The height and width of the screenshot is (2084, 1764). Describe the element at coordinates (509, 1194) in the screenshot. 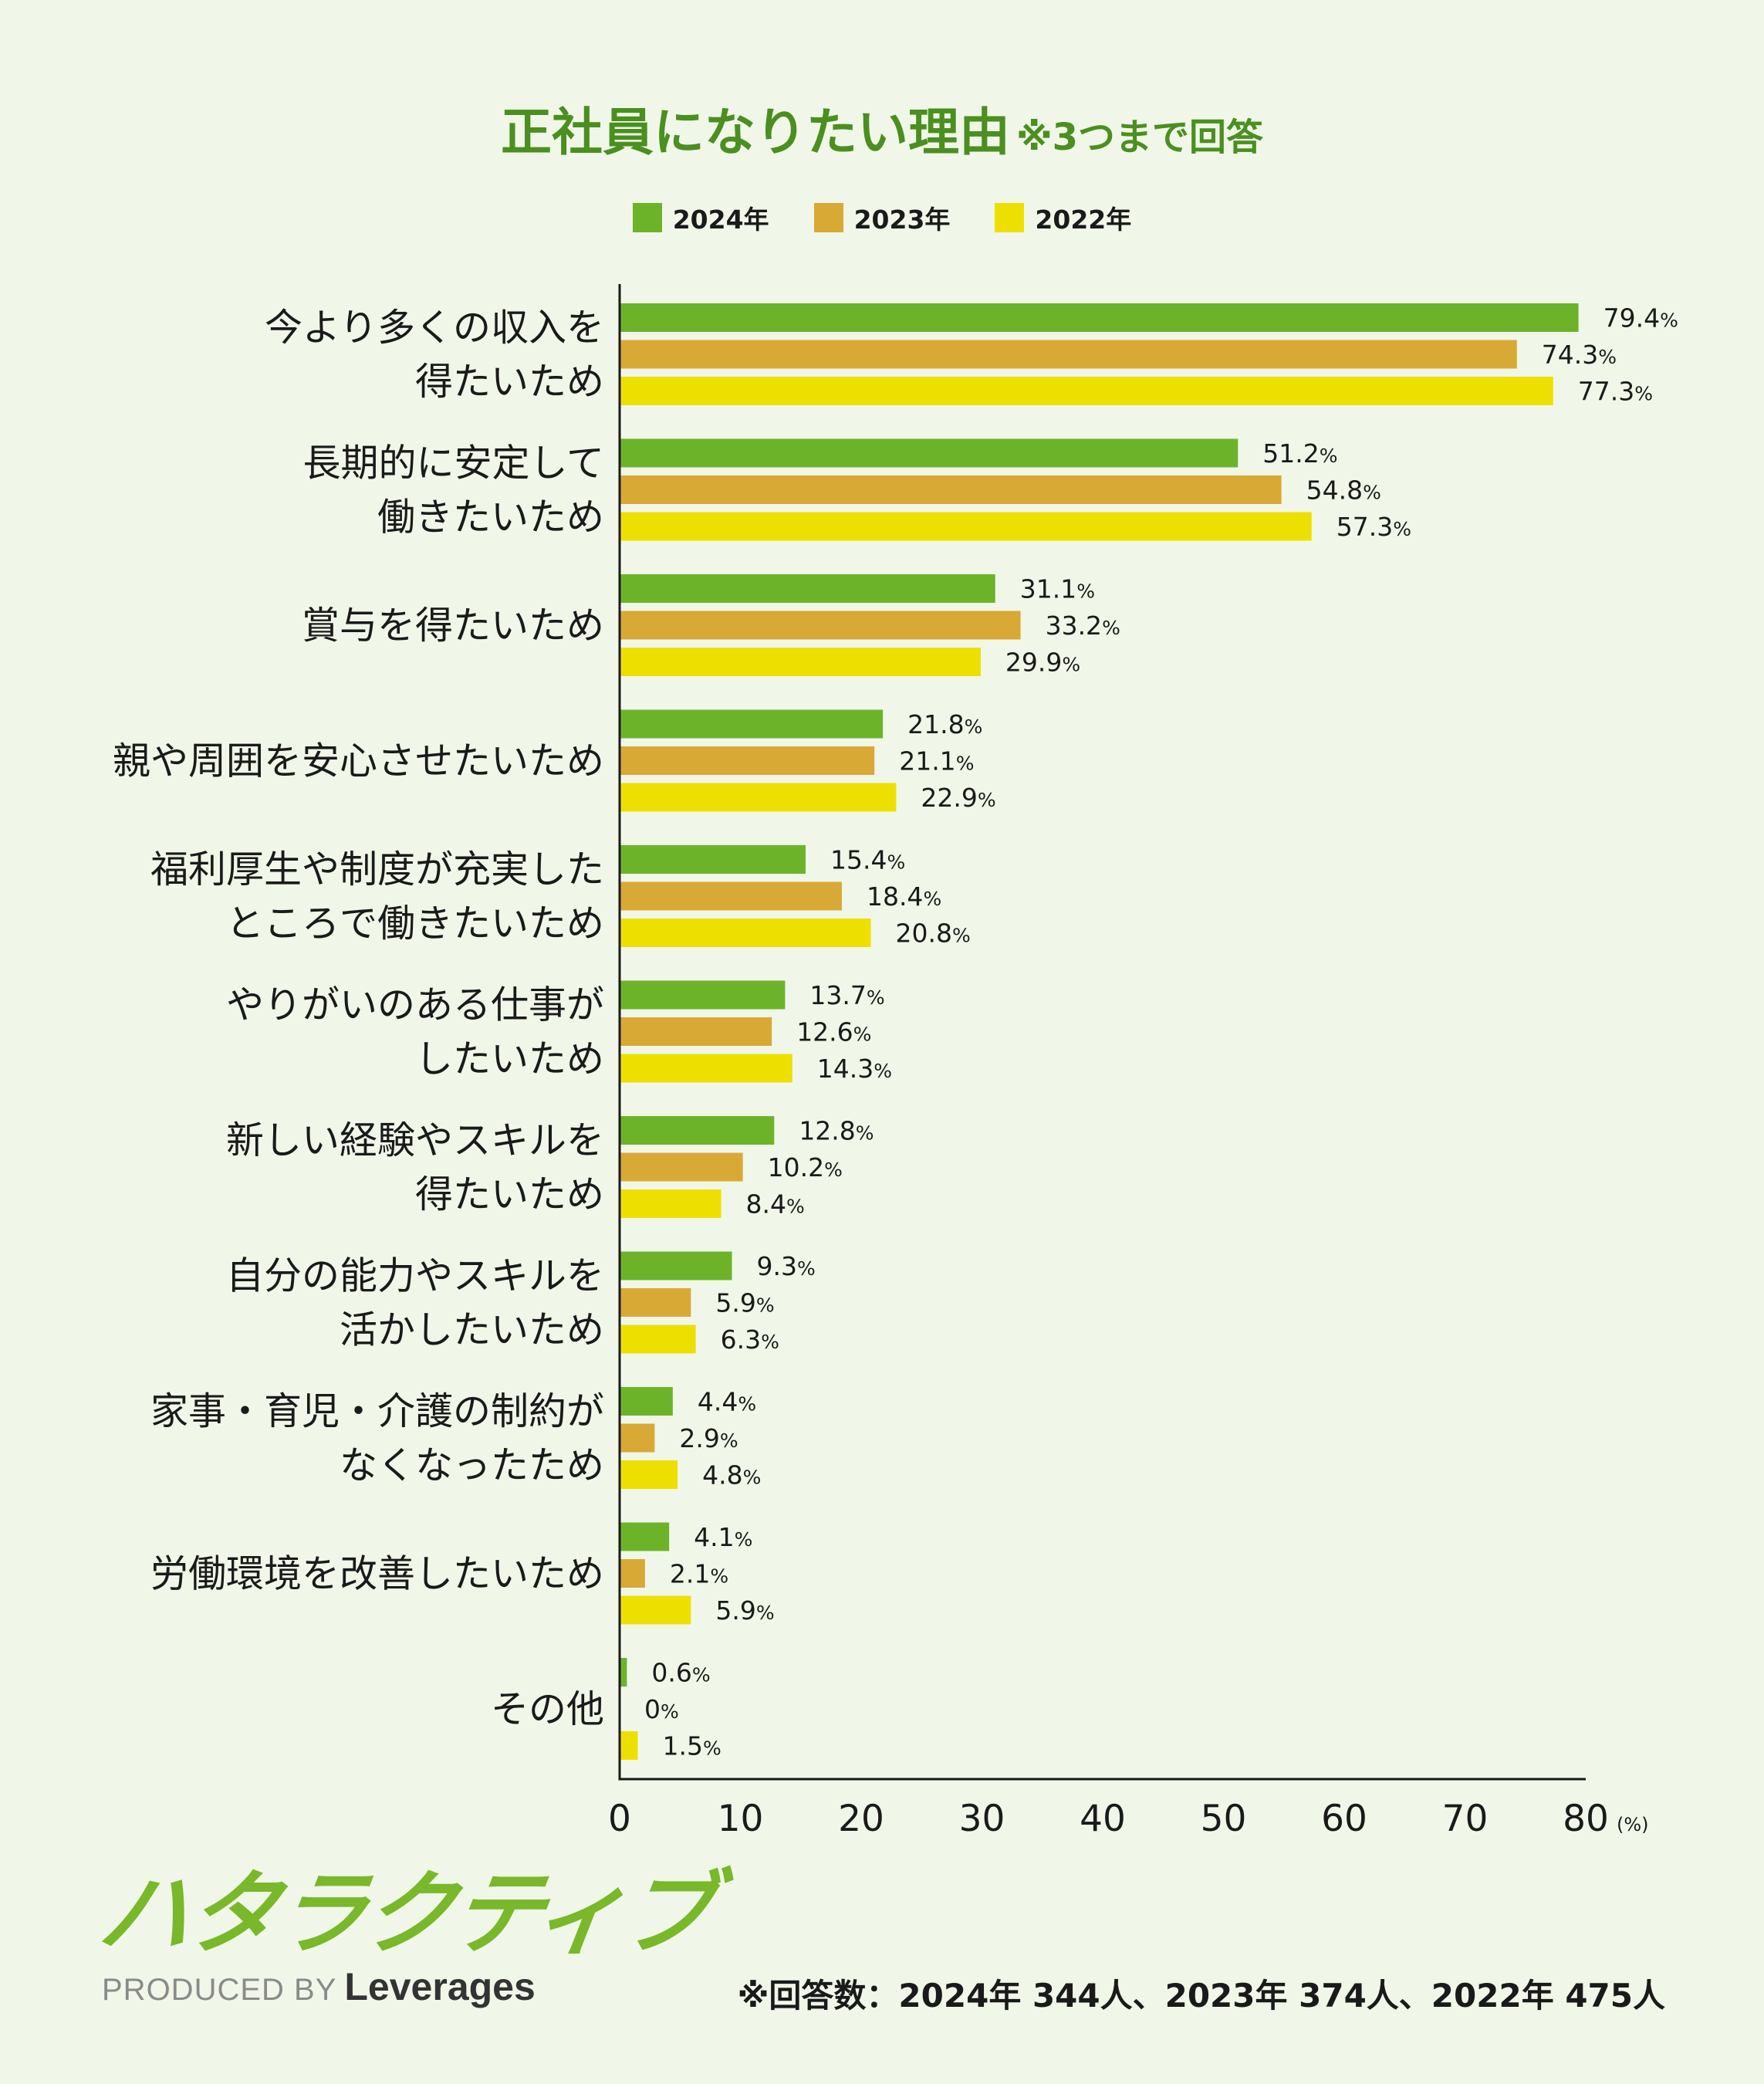

I see `category-label-6-1: 得たいため` at that location.